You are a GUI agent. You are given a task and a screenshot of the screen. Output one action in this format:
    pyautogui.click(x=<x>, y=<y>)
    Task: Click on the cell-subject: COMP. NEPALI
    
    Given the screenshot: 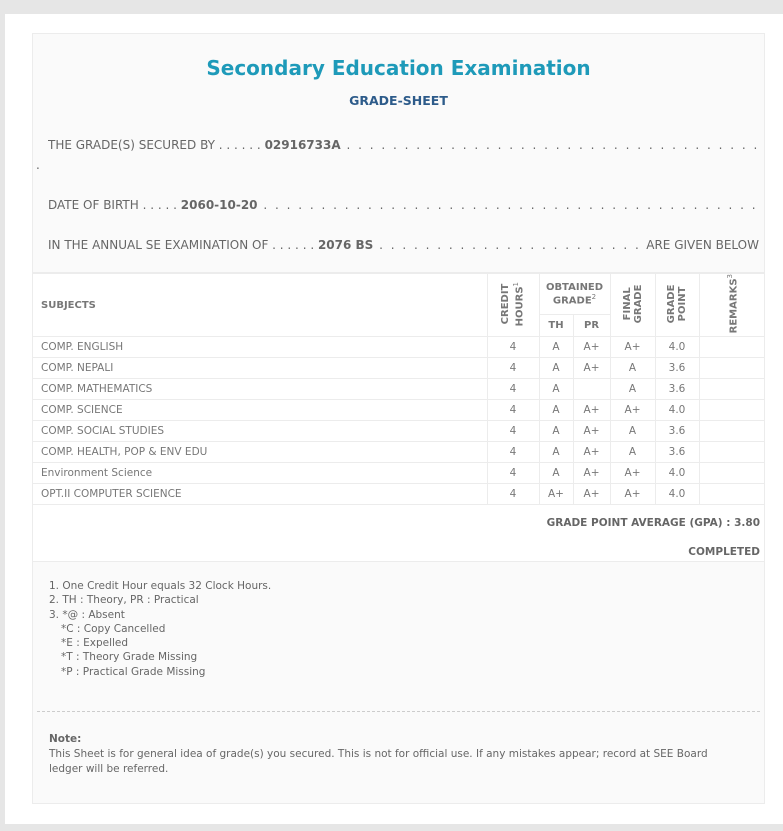 What is the action you would take?
    pyautogui.click(x=260, y=368)
    